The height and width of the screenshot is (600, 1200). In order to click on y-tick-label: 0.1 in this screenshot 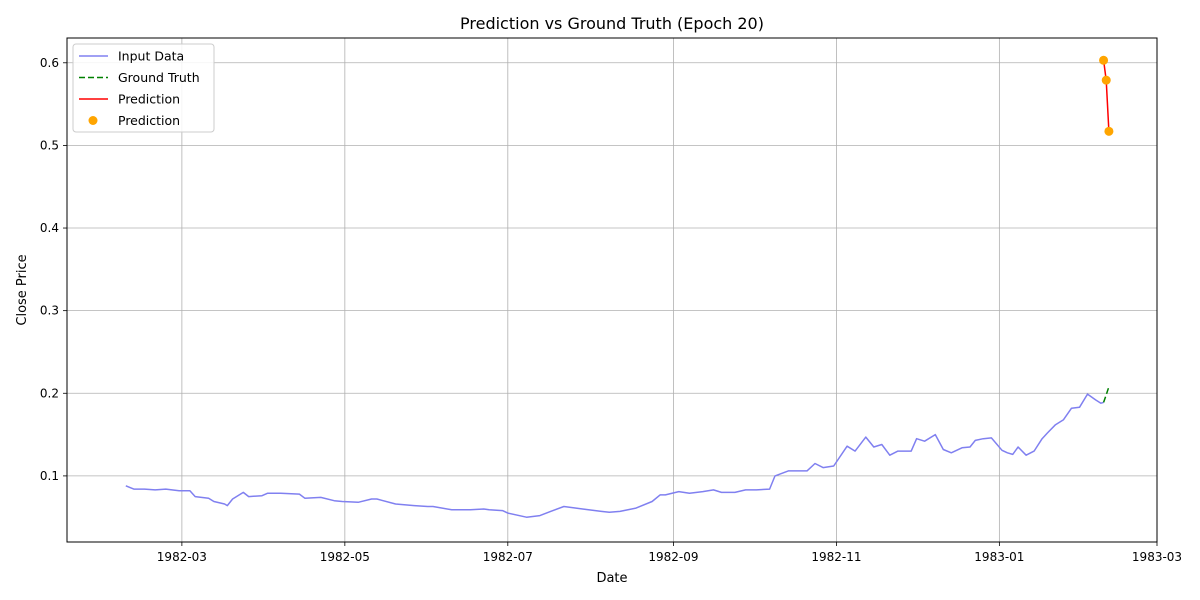, I will do `click(49, 476)`.